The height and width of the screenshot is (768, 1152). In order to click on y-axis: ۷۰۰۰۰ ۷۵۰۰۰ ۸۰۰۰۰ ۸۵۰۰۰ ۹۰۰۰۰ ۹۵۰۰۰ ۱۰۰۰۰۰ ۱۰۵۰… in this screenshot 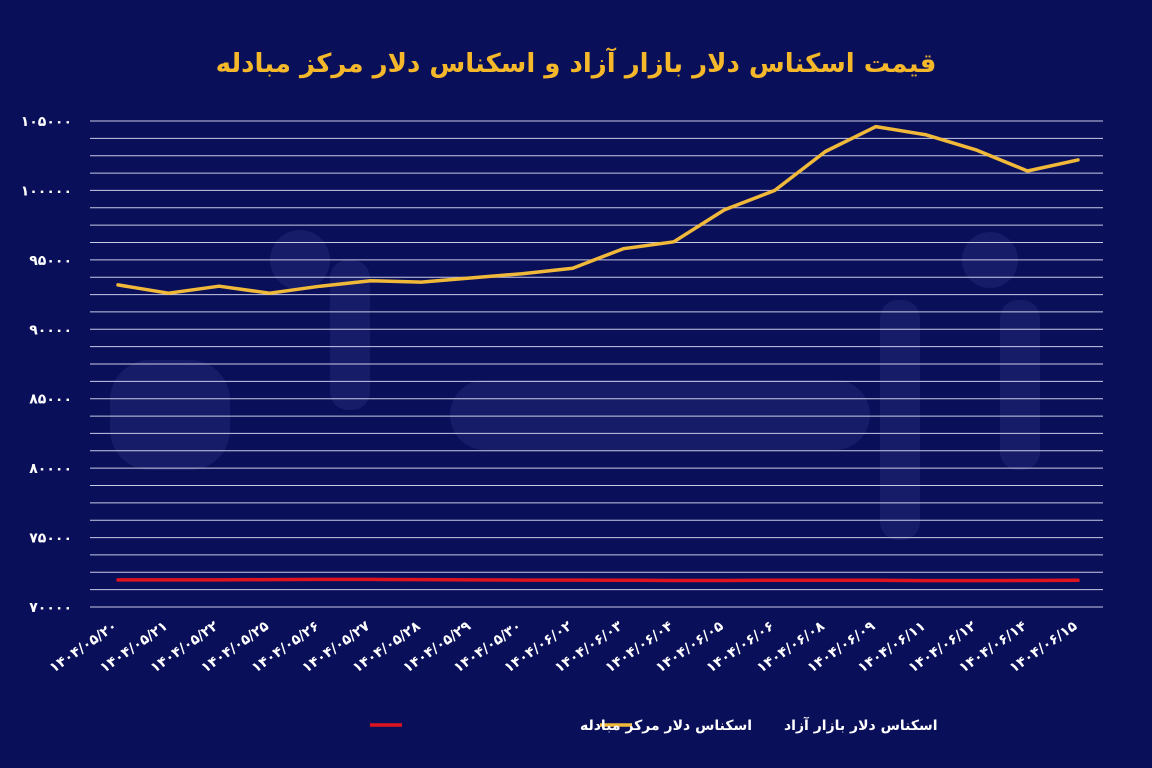, I will do `click(46, 365)`.